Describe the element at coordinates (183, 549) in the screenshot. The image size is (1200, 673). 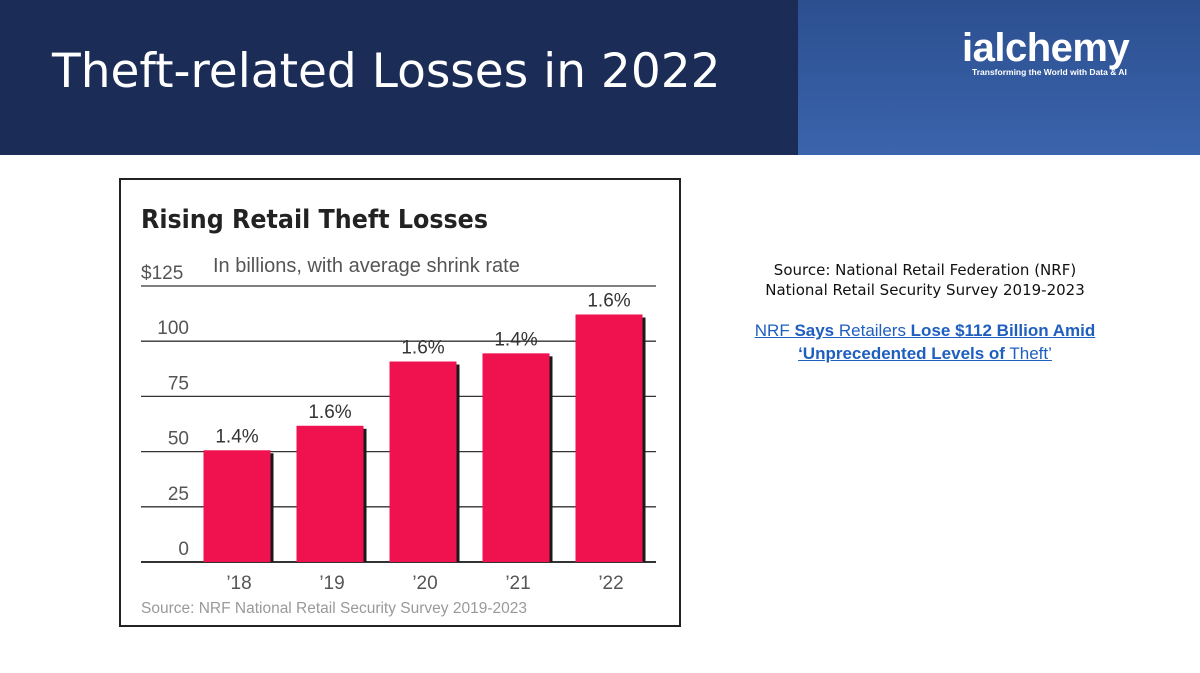
I see `y-tick-label: 0` at that location.